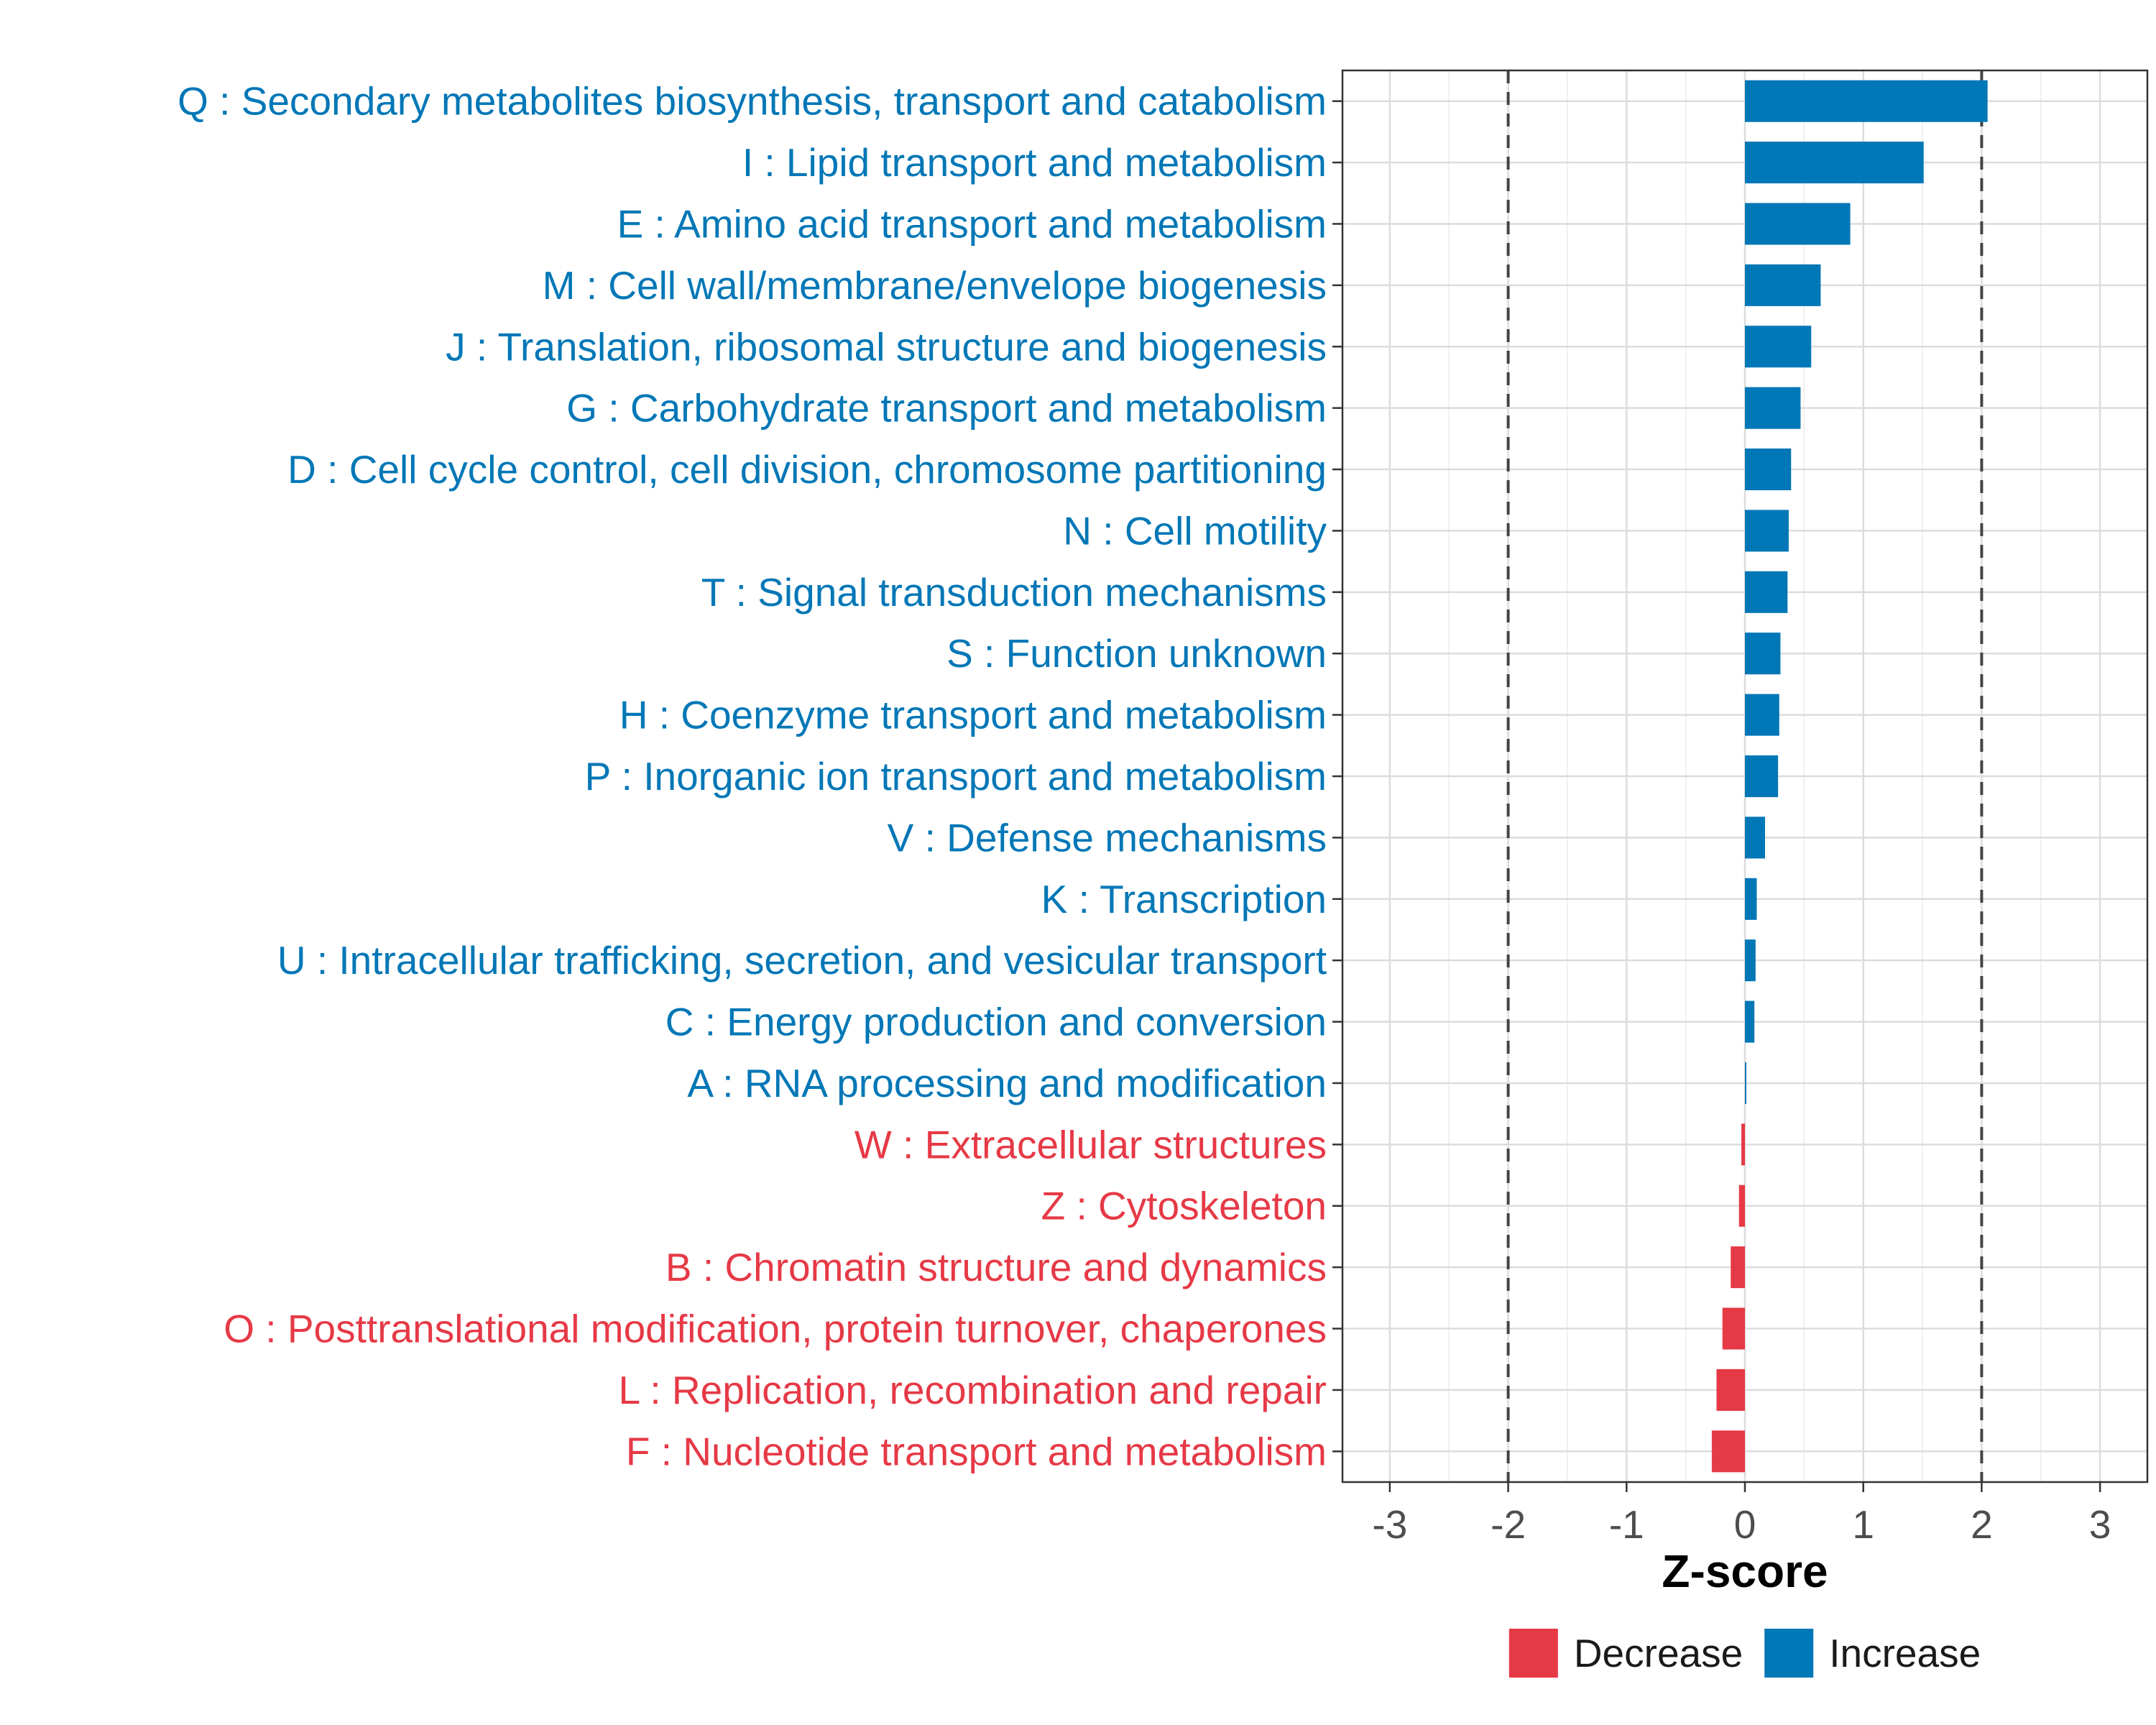 The width and height of the screenshot is (2156, 1725). I want to click on legend: Decrease Increase, so click(1745, 1653).